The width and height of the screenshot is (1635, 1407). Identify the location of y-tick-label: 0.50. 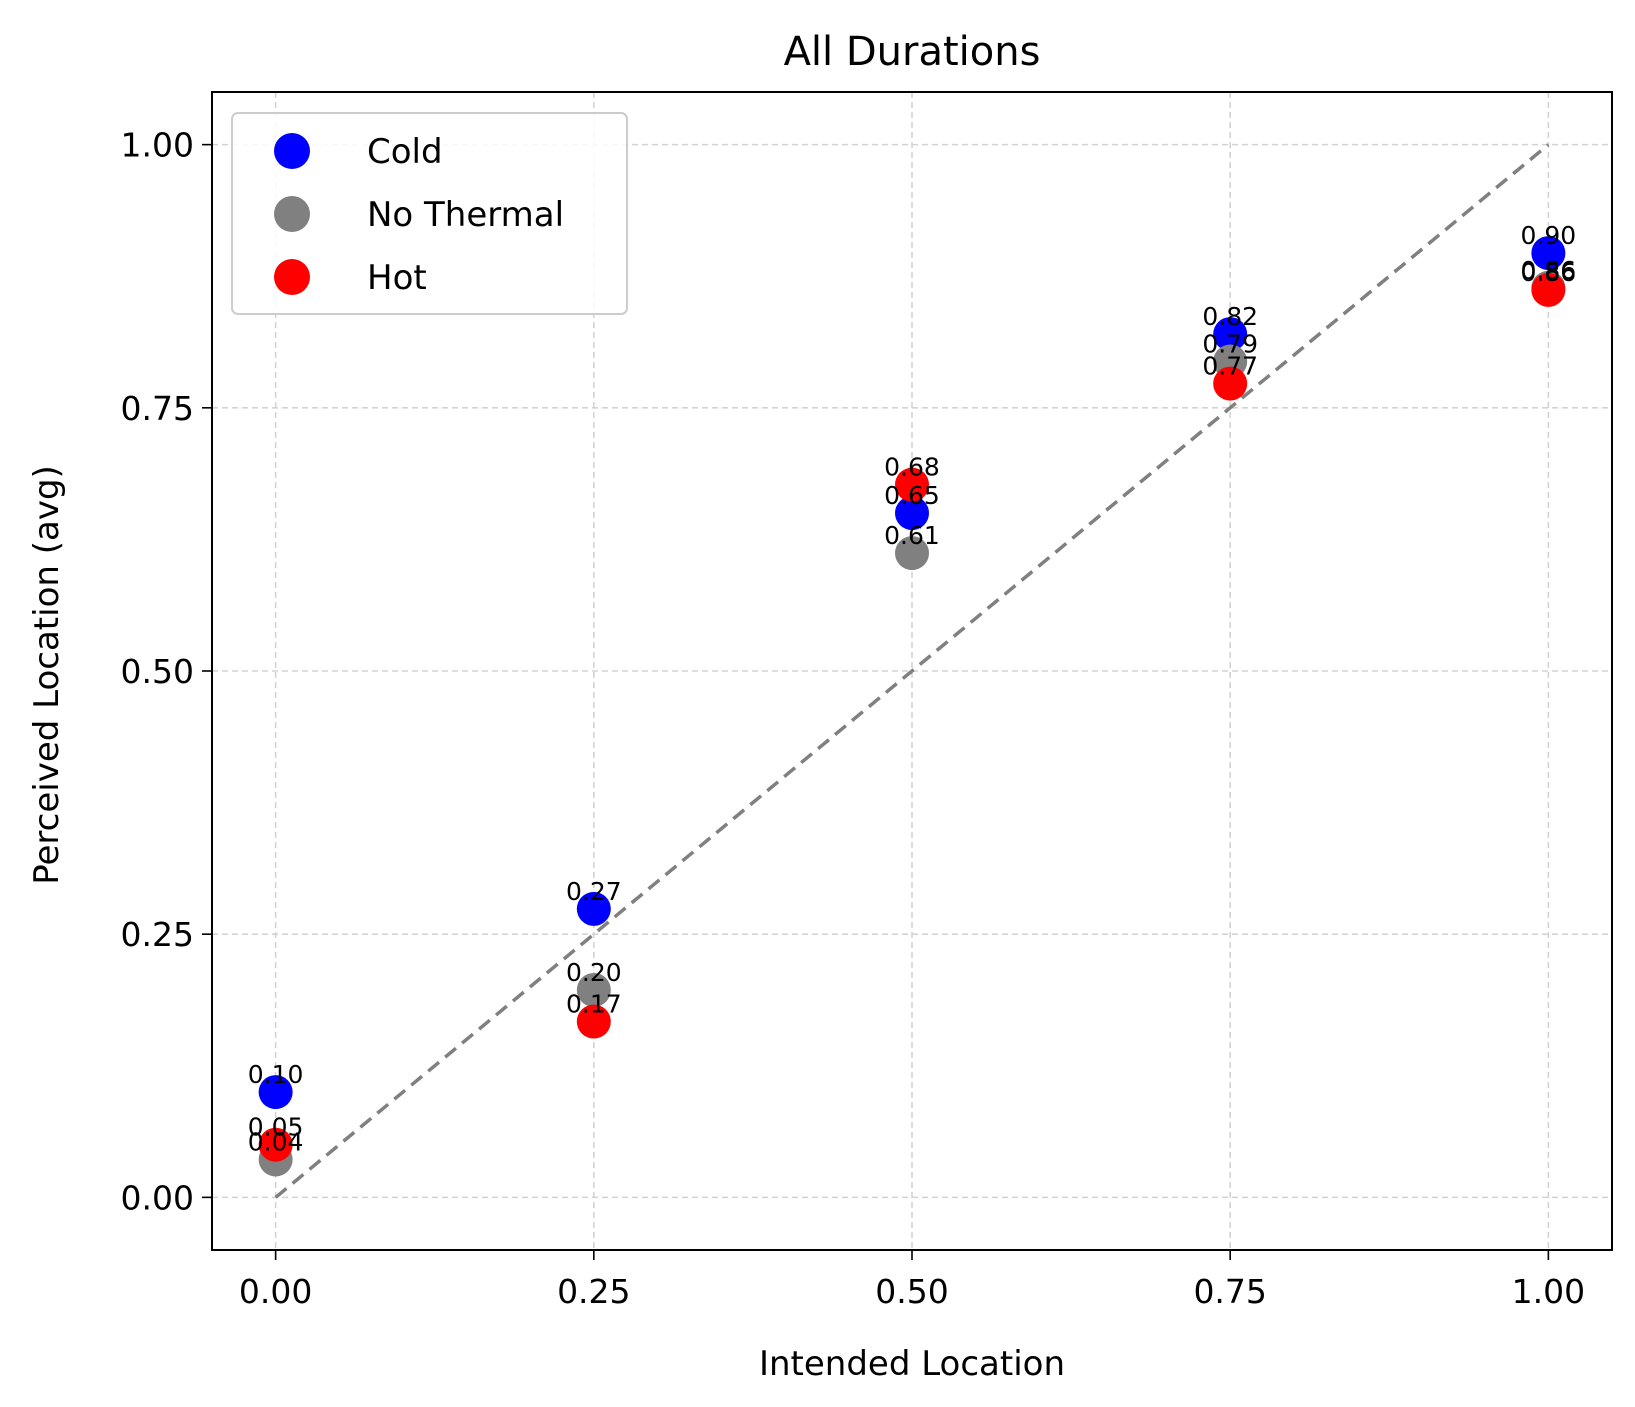
(157, 671).